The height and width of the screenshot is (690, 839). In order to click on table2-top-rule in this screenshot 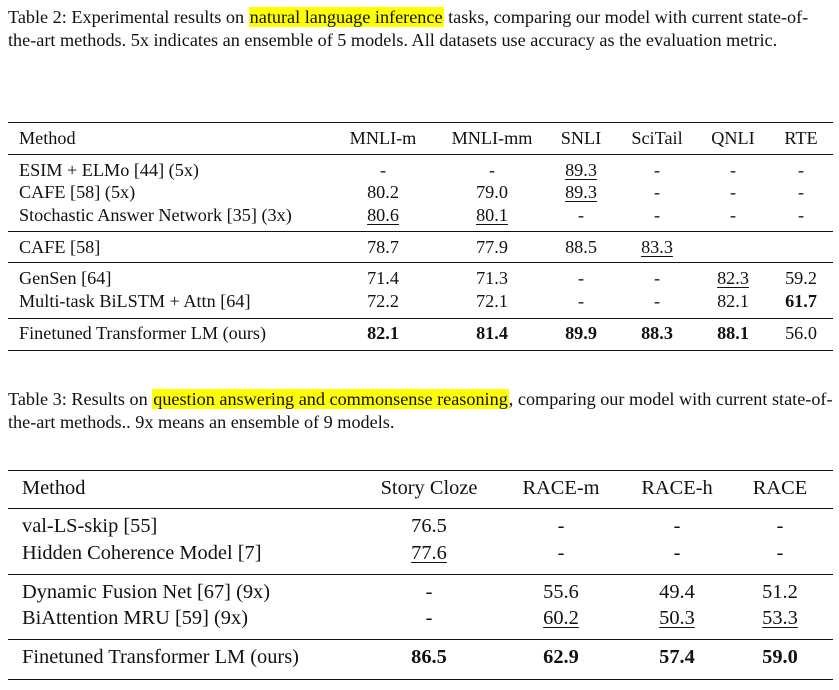, I will do `click(420, 123)`.